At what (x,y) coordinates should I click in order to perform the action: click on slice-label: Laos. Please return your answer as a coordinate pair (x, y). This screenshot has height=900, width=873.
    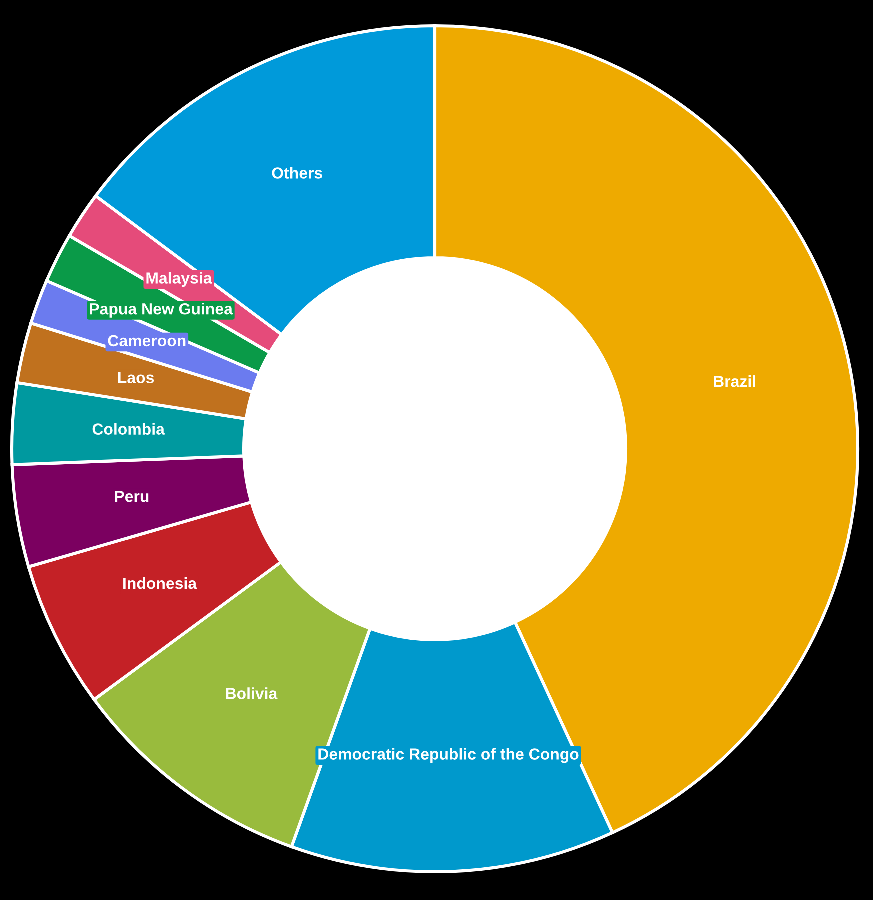
    Looking at the image, I should click on (136, 378).